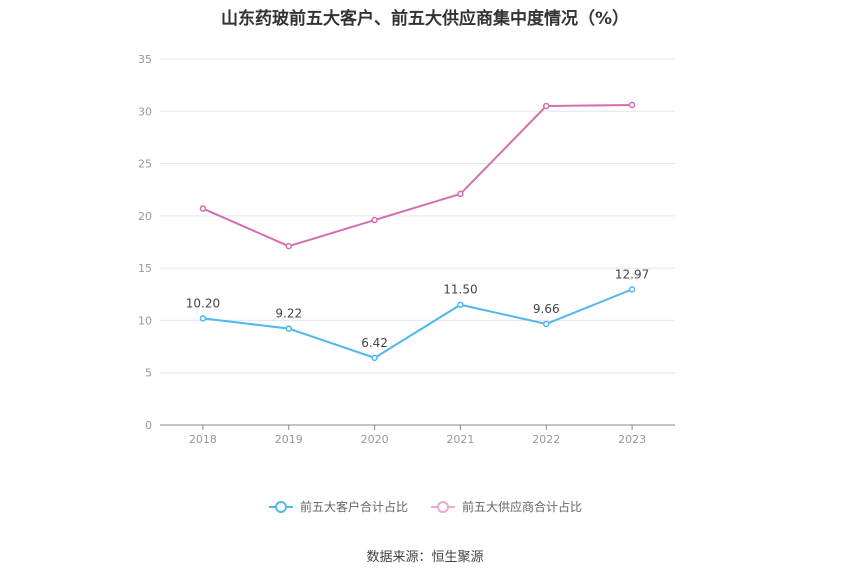 The height and width of the screenshot is (575, 850). I want to click on legend-item-customers: 前五大客户合计占比, so click(338, 506).